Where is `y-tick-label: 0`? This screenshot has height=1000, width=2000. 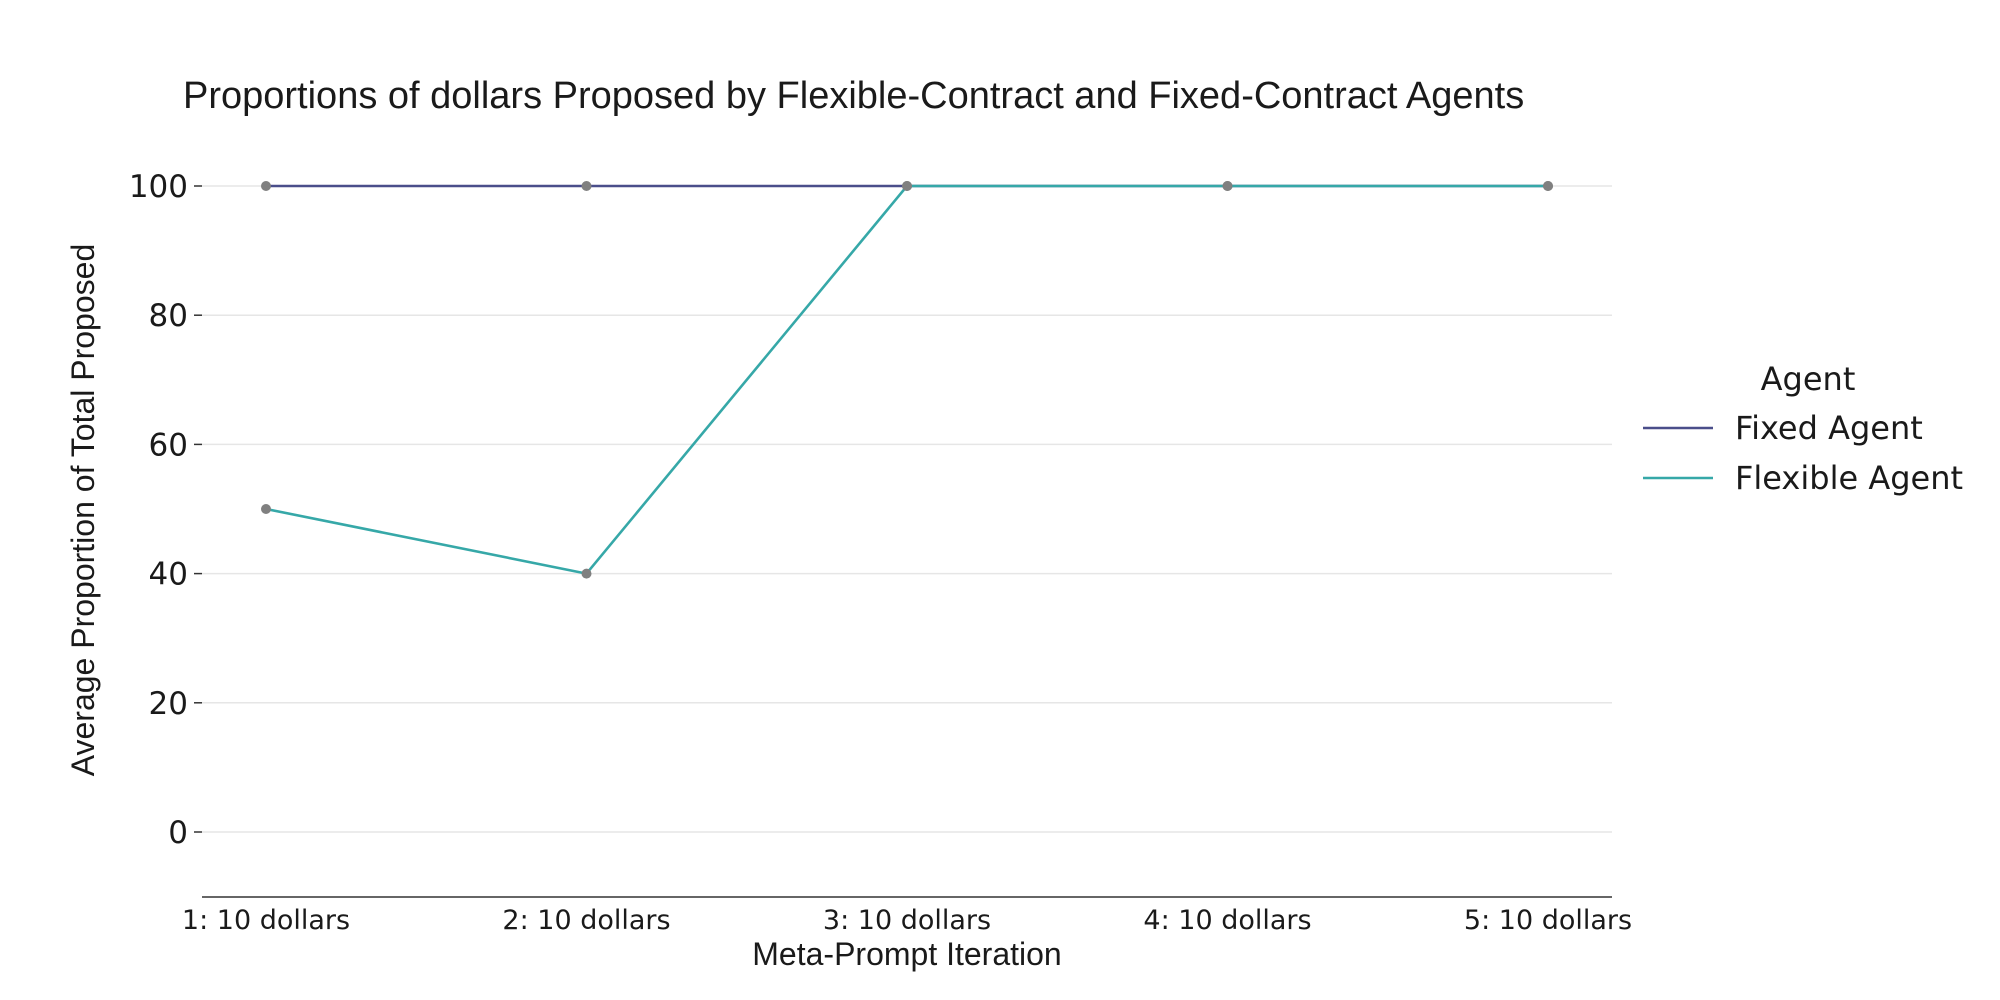 y-tick-label: 0 is located at coordinates (178, 833).